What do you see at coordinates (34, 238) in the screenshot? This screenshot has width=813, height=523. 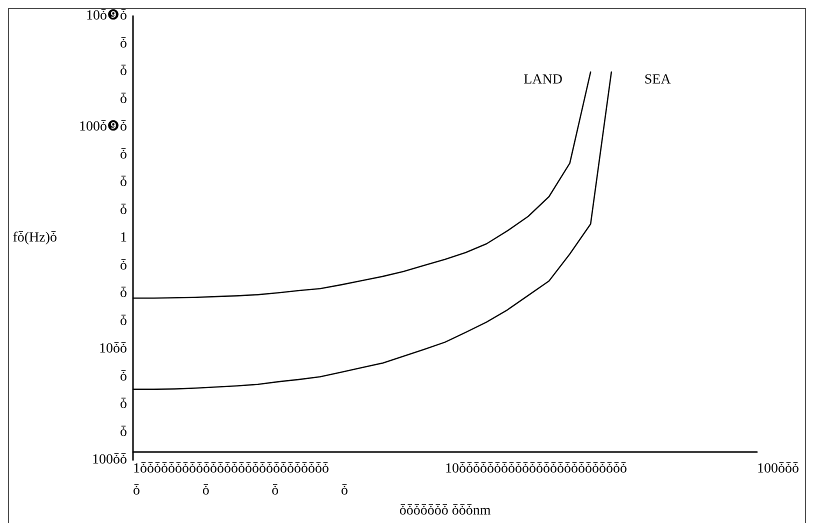 I see `text: fȱ(Hz)ȱ` at bounding box center [34, 238].